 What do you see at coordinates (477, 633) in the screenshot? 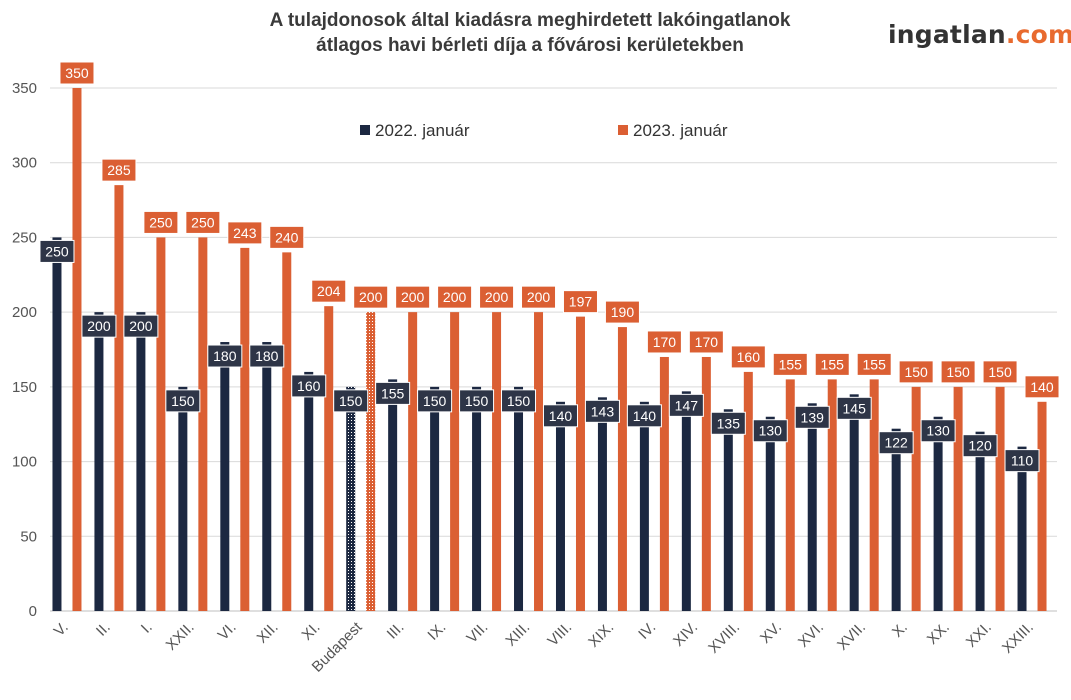
I see `x-tick-label: VII.` at bounding box center [477, 633].